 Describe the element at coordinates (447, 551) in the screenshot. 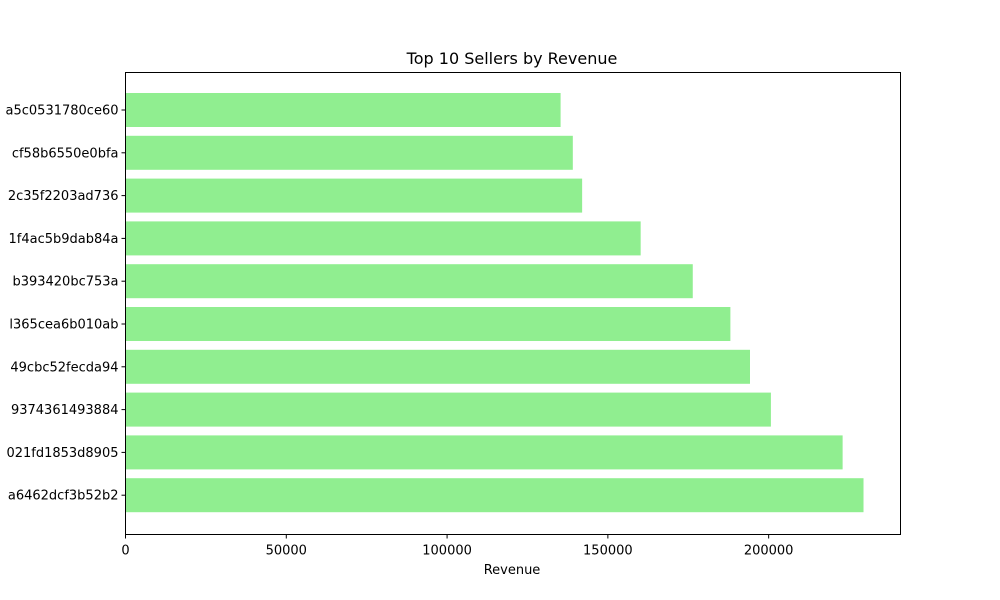

I see `x-tick-label: 100000` at that location.